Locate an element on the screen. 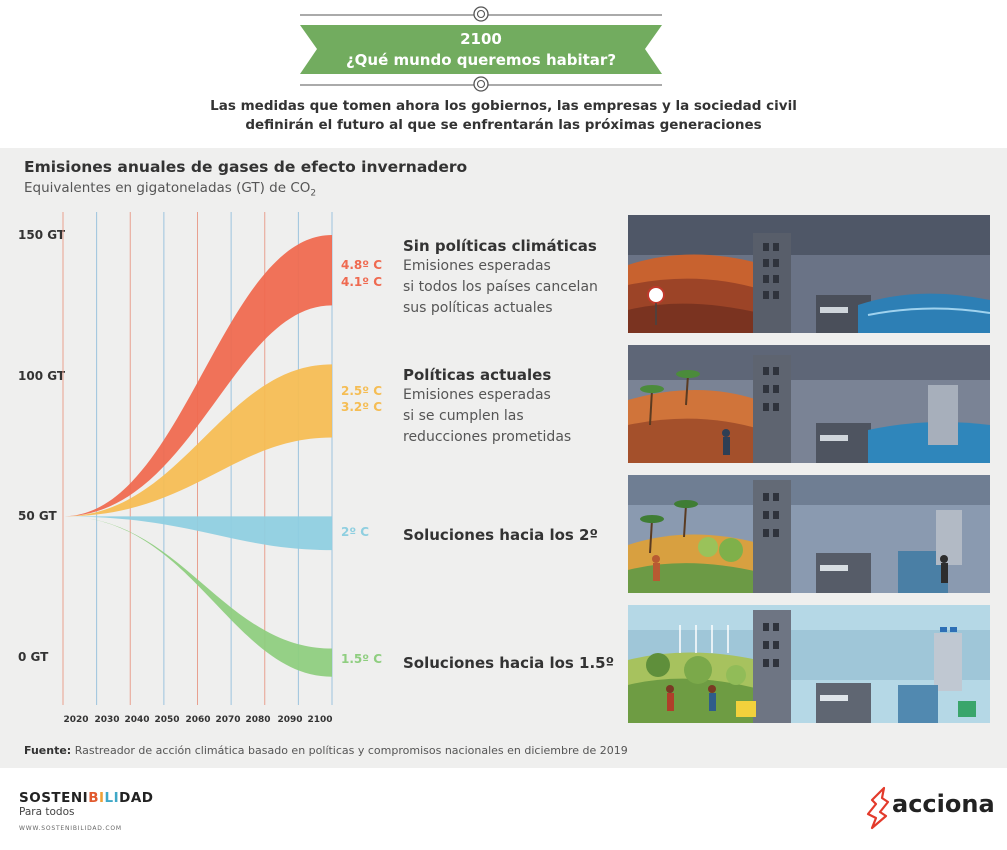 The height and width of the screenshot is (850, 1007). x-tick-2070: 2070 is located at coordinates (227, 720).